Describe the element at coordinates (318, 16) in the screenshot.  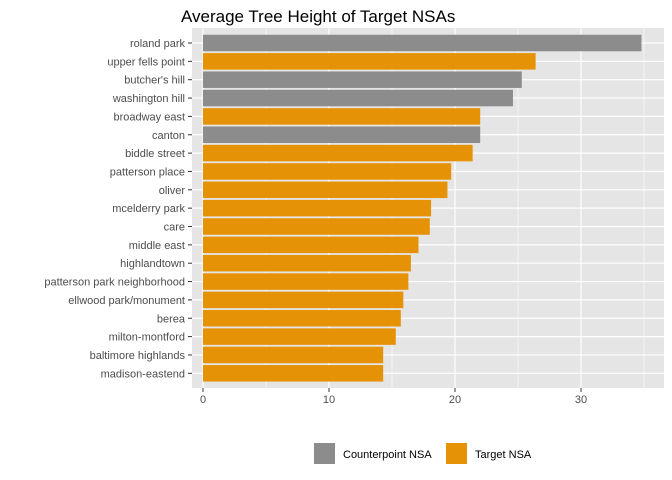
I see `chart-title: Average Tree Height of Target NSAs` at that location.